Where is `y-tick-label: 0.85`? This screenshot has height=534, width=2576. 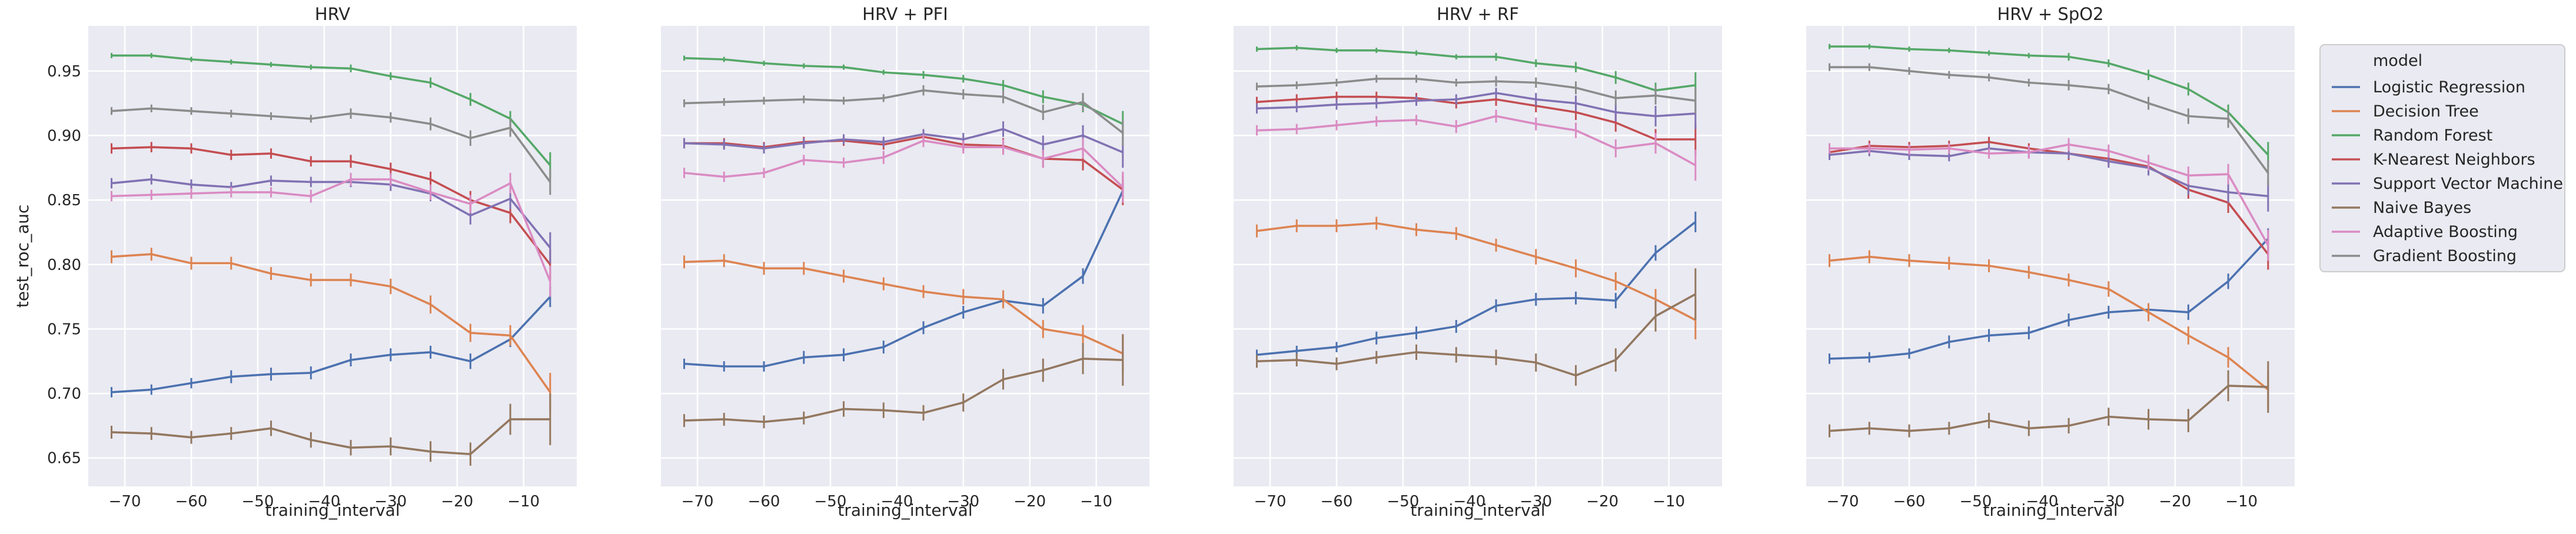 y-tick-label: 0.85 is located at coordinates (64, 200).